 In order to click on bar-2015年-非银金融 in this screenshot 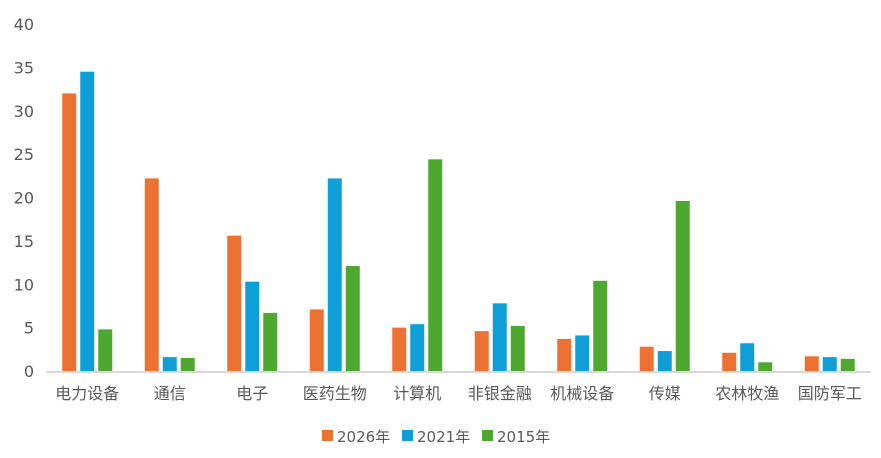, I will do `click(517, 348)`.